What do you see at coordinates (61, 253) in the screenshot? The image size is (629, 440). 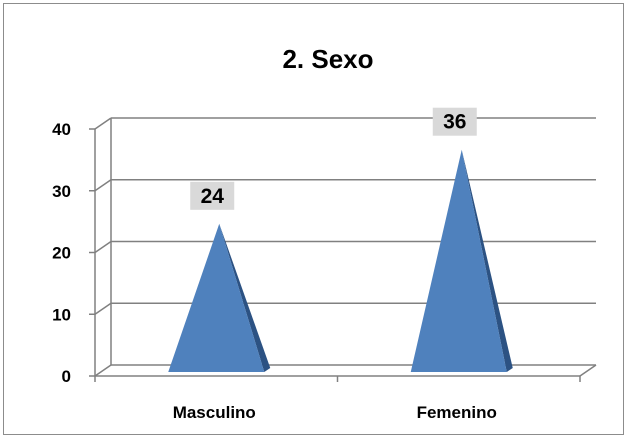 I see `y-tick-label: 20` at bounding box center [61, 253].